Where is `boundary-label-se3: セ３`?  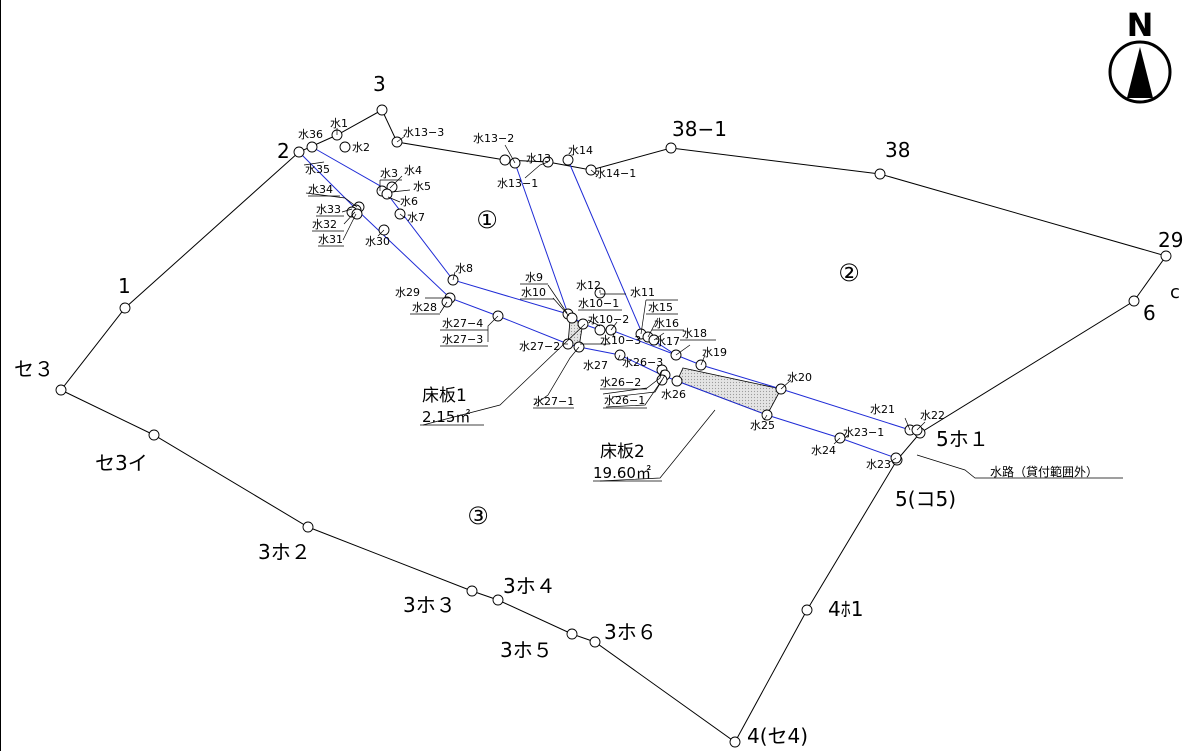
boundary-label-se3: セ３ is located at coordinates (34, 369).